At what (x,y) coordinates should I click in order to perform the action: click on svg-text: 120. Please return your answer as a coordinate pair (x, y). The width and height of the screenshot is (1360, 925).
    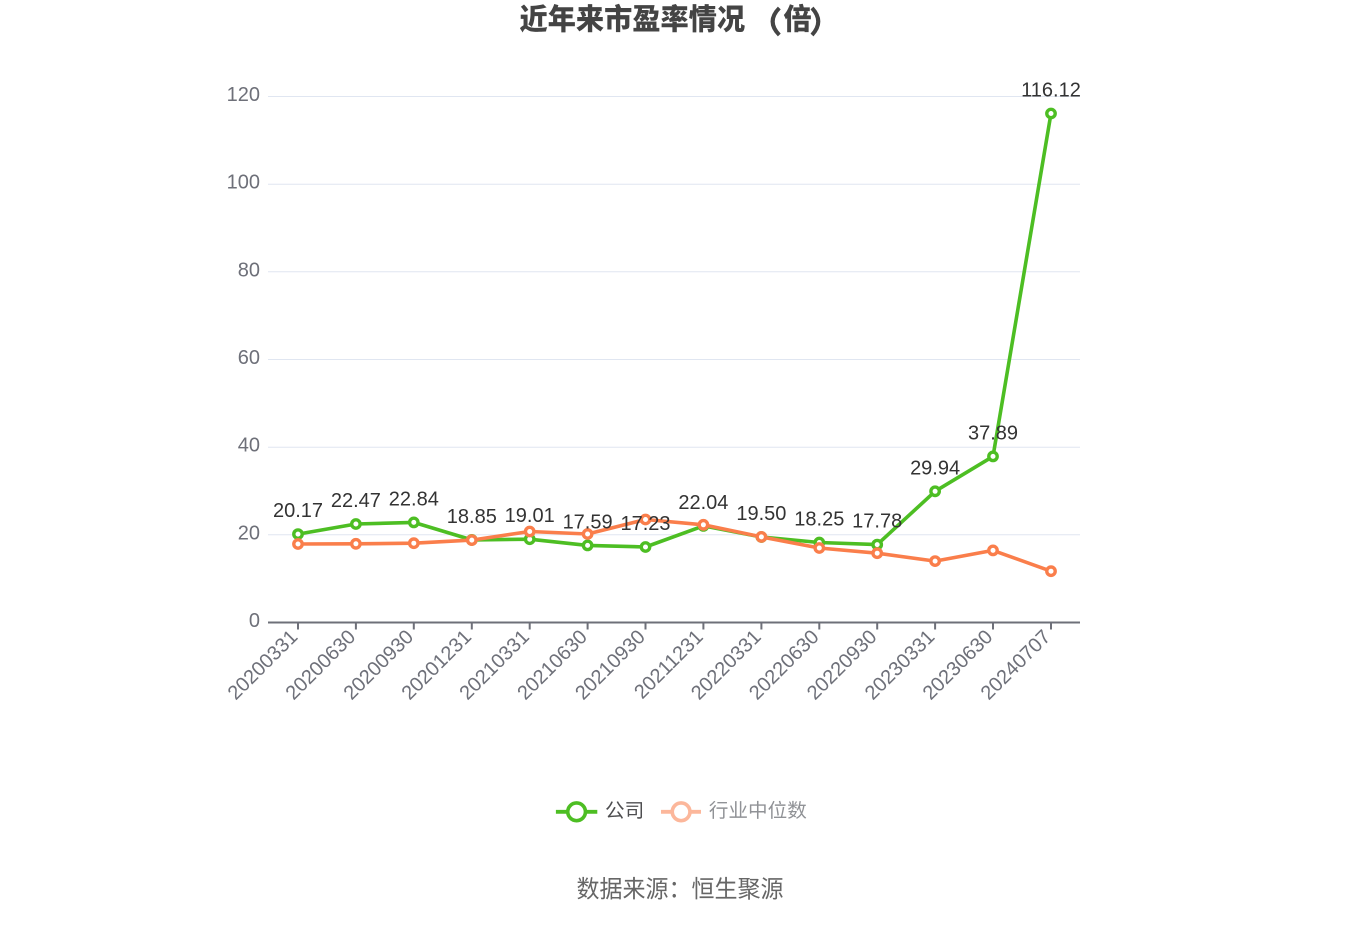
    Looking at the image, I should click on (243, 95).